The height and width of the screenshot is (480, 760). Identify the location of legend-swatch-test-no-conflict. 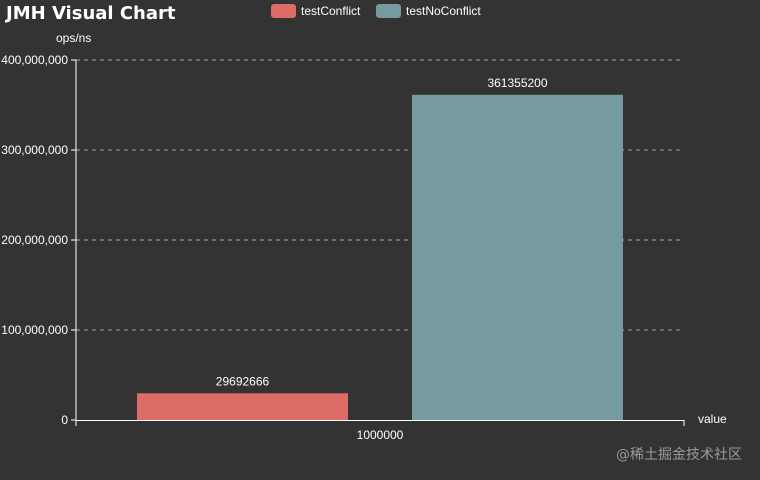
(388, 11).